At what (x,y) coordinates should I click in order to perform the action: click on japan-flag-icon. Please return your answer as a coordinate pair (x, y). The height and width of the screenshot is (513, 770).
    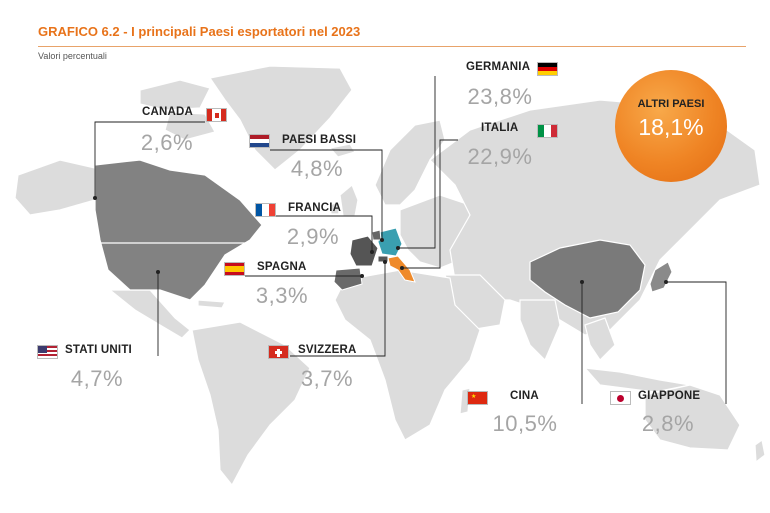
    Looking at the image, I should click on (620, 398).